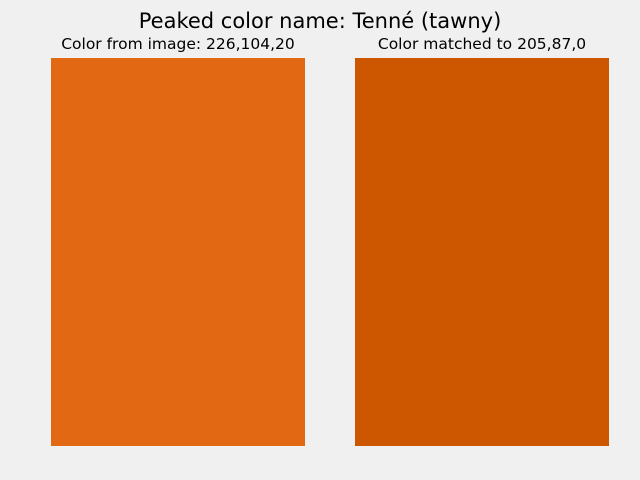 This screenshot has width=640, height=480. What do you see at coordinates (320, 21) in the screenshot?
I see `figure-title: Peaked color name: Tenné (tawny)` at bounding box center [320, 21].